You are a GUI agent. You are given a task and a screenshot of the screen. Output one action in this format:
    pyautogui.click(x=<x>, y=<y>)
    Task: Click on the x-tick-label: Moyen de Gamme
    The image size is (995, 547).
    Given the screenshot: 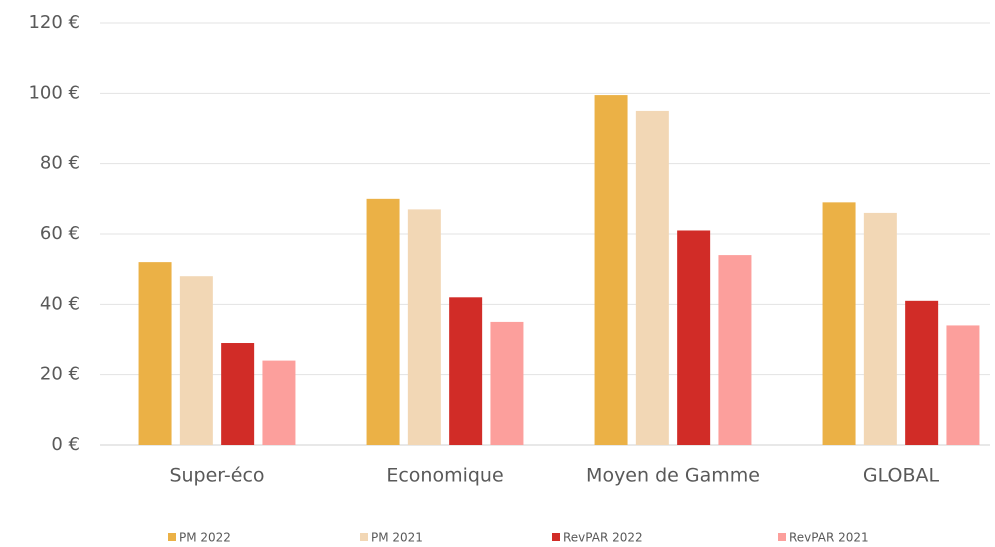 What is the action you would take?
    pyautogui.click(x=673, y=476)
    